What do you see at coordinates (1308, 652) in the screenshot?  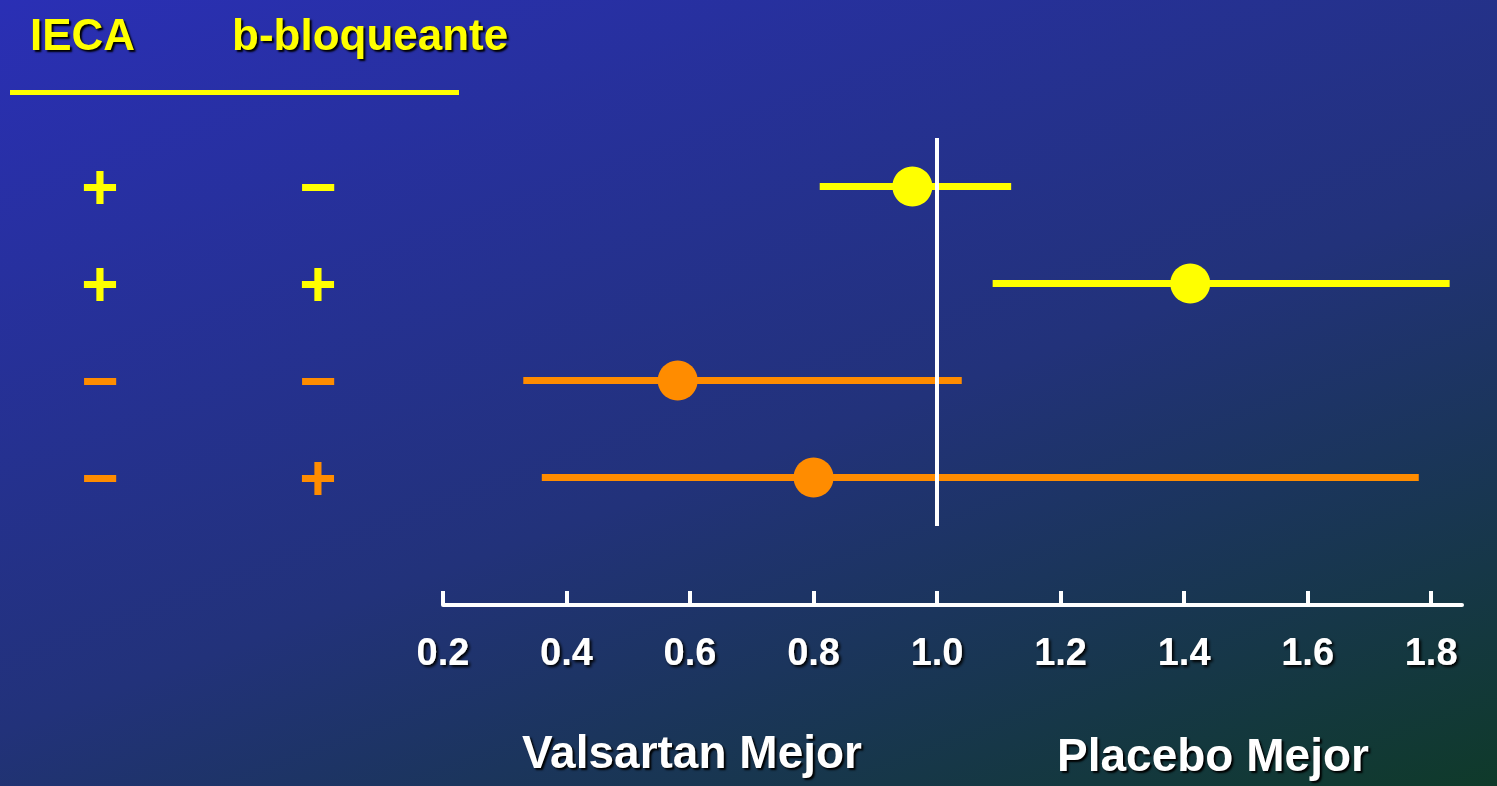 I see `x-tick-label: 1.6` at bounding box center [1308, 652].